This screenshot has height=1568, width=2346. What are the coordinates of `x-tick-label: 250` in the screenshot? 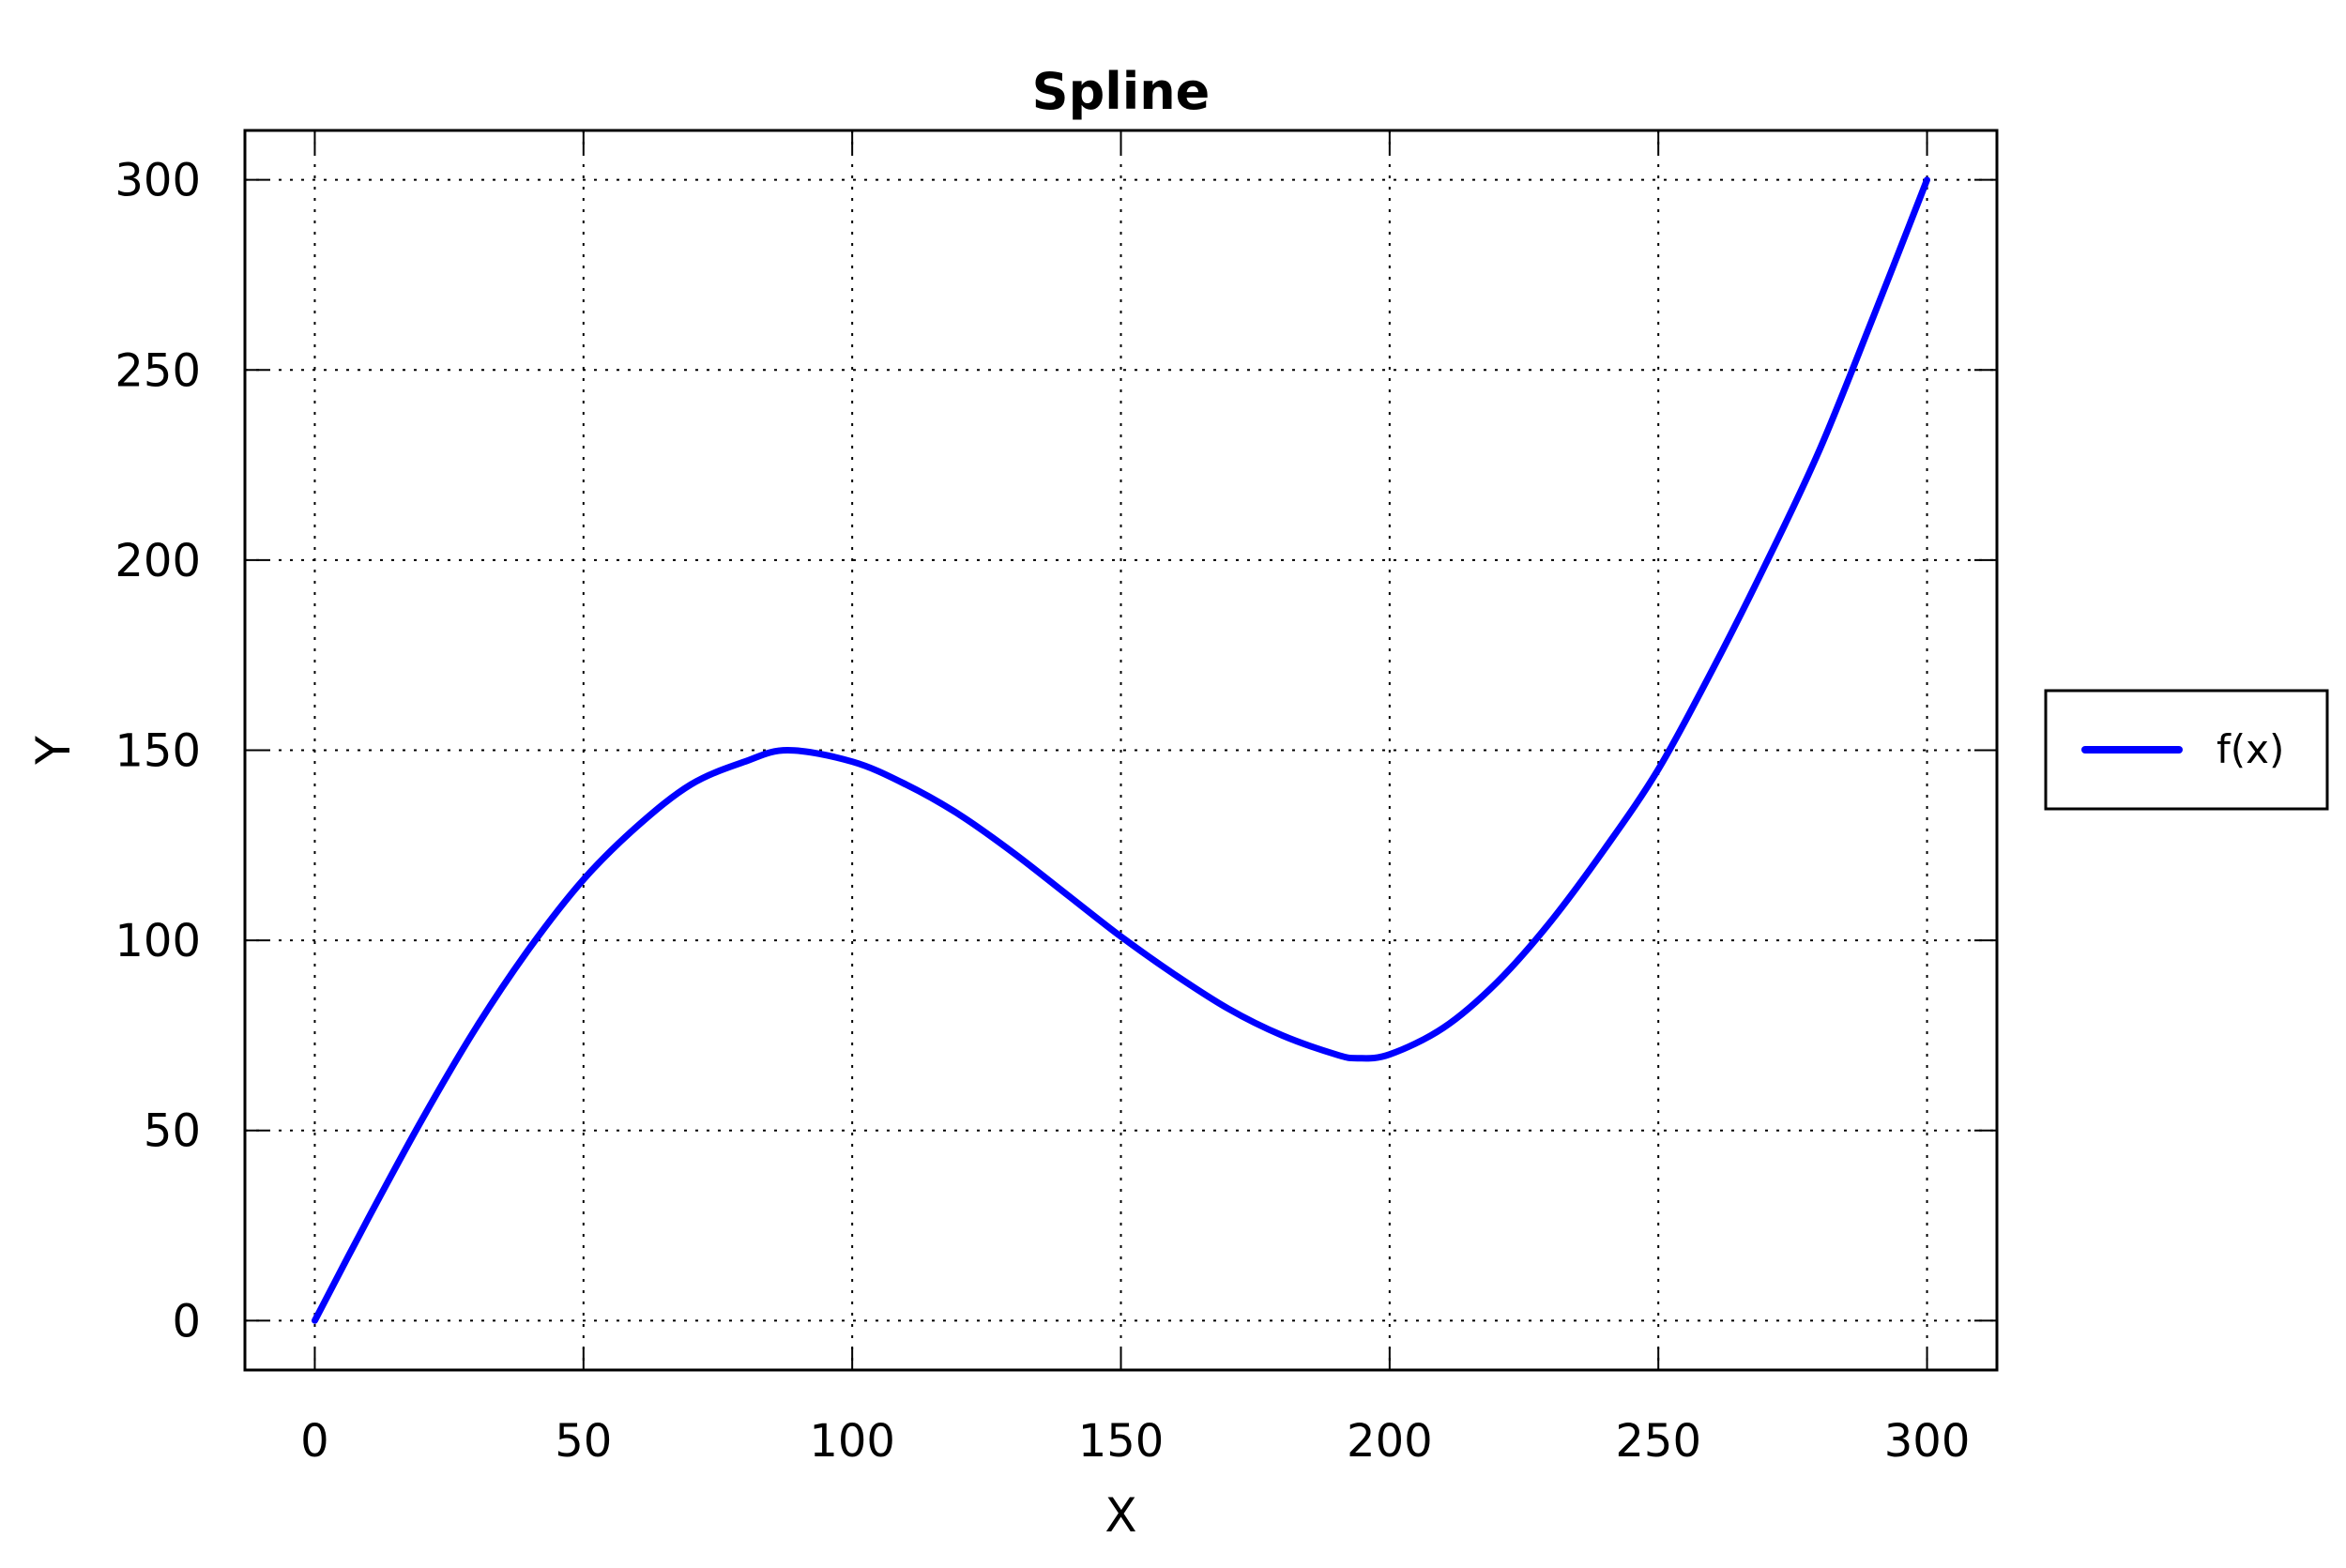 It's located at (1658, 1441).